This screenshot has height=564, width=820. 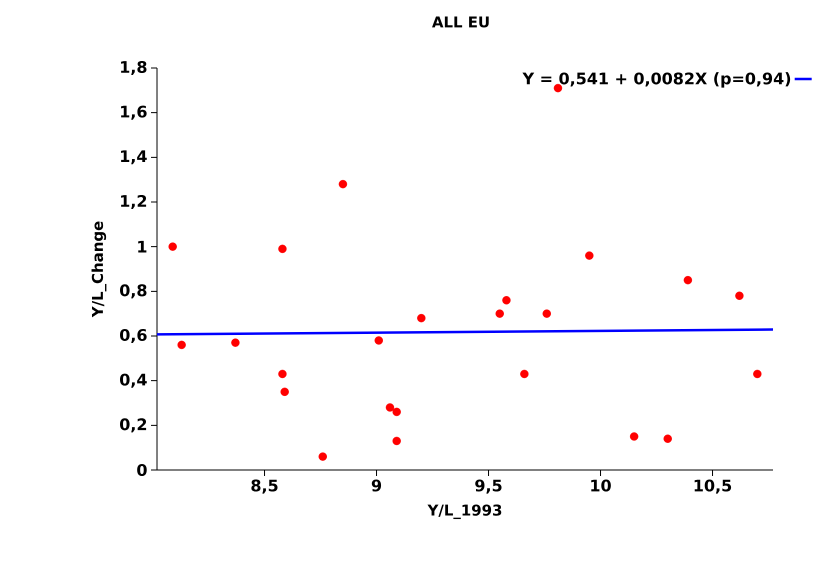 I want to click on y-axis-title: Y/L_Change, so click(x=99, y=269).